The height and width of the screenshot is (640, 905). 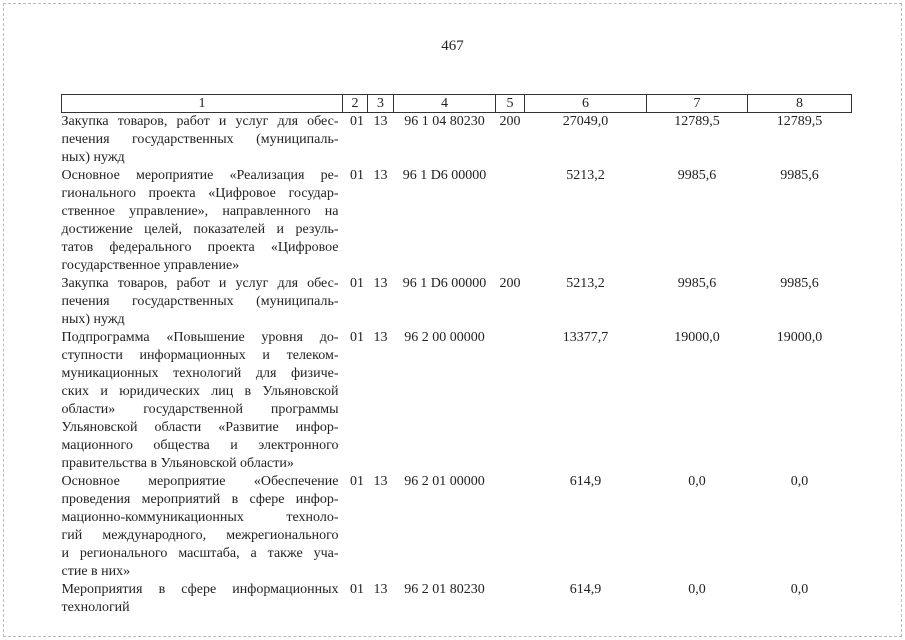 What do you see at coordinates (177, 463) in the screenshot?
I see `description-line: правительства в Ульяновской области»` at bounding box center [177, 463].